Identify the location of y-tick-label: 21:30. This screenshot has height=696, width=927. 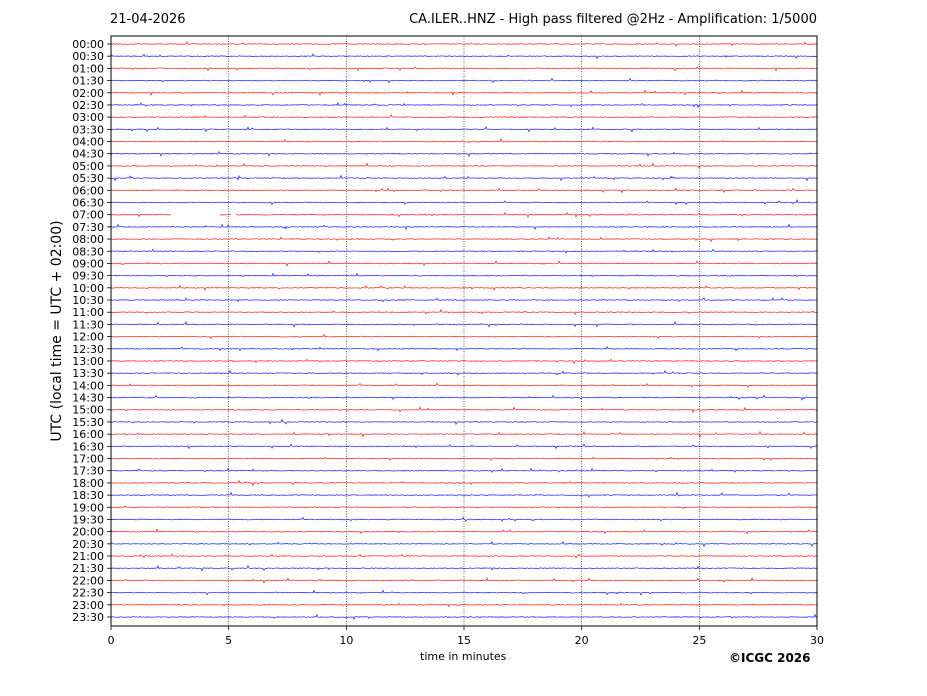
(88, 568).